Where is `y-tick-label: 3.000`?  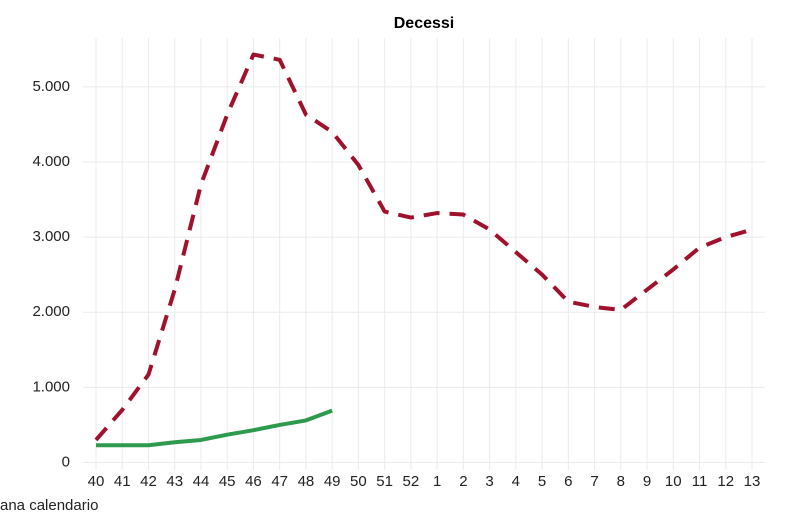 y-tick-label: 3.000 is located at coordinates (51, 236).